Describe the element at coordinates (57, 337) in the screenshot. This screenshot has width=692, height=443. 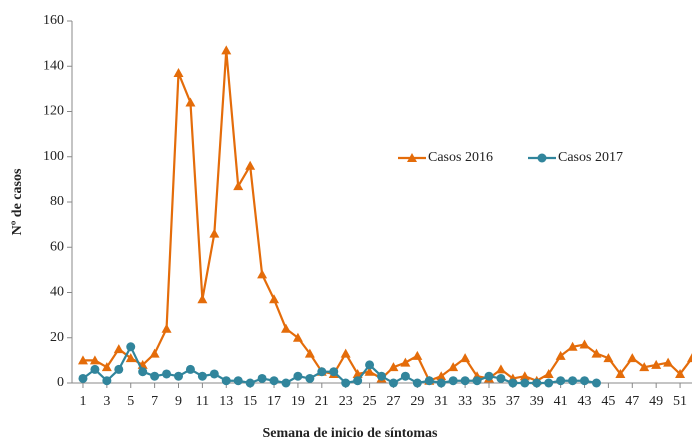
I see `y-tick-label: 20` at that location.